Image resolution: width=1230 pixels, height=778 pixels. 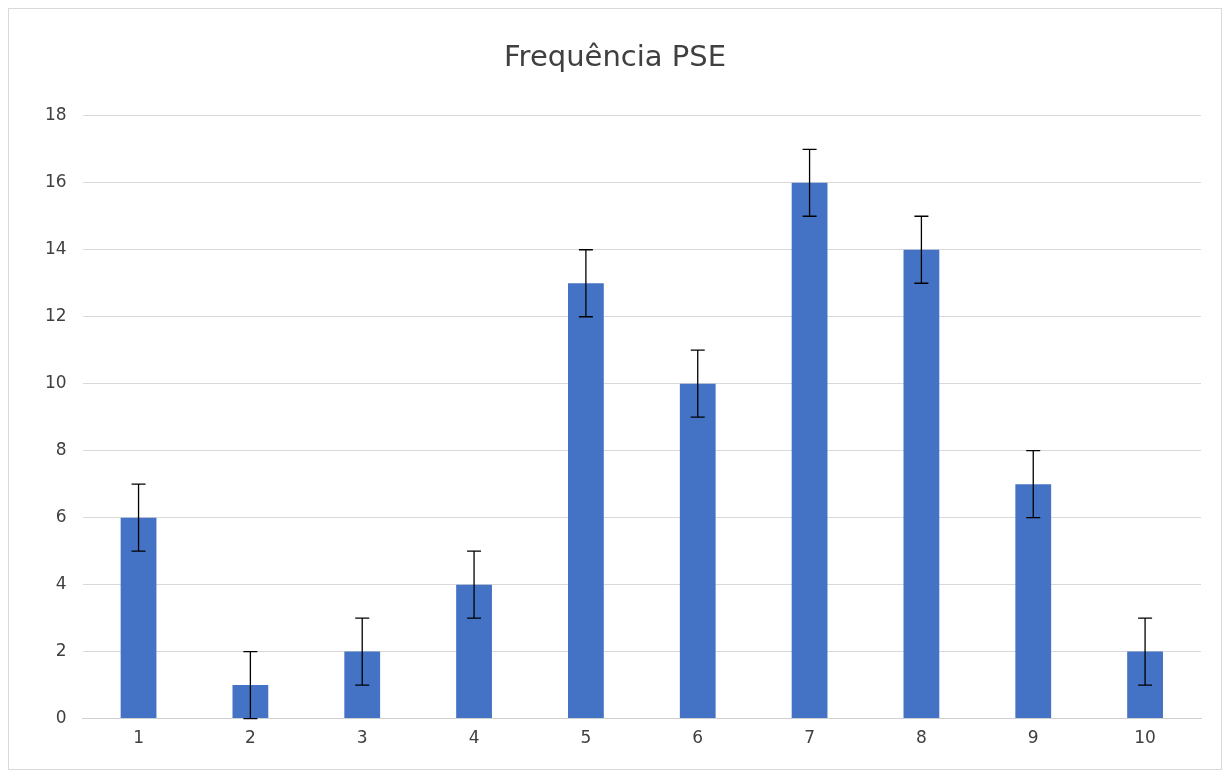 What do you see at coordinates (55, 315) in the screenshot?
I see `y-tick-label: 12` at bounding box center [55, 315].